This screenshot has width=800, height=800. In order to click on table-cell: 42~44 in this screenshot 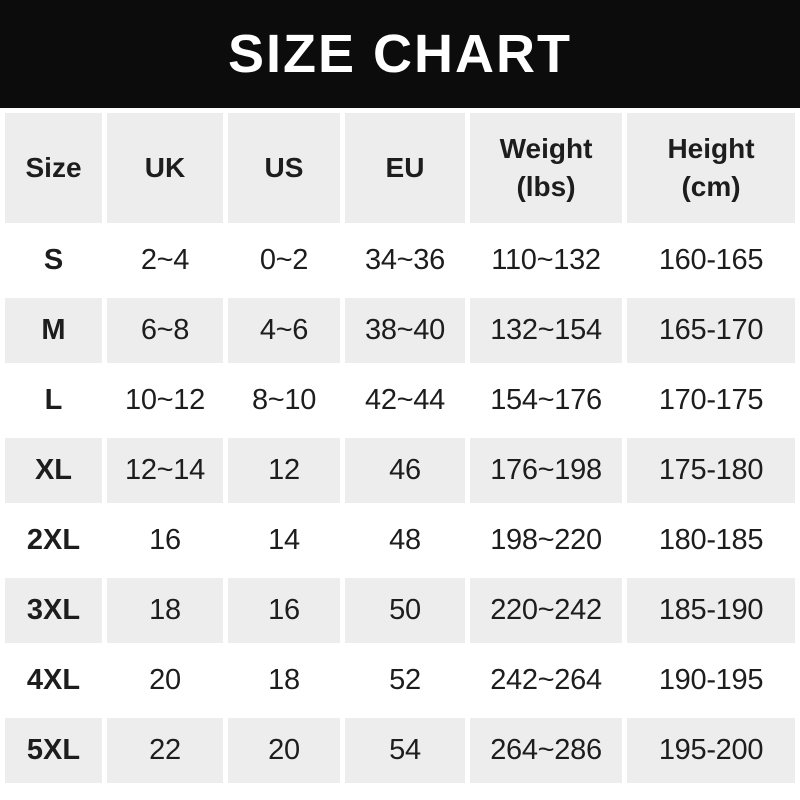, I will do `click(405, 400)`.